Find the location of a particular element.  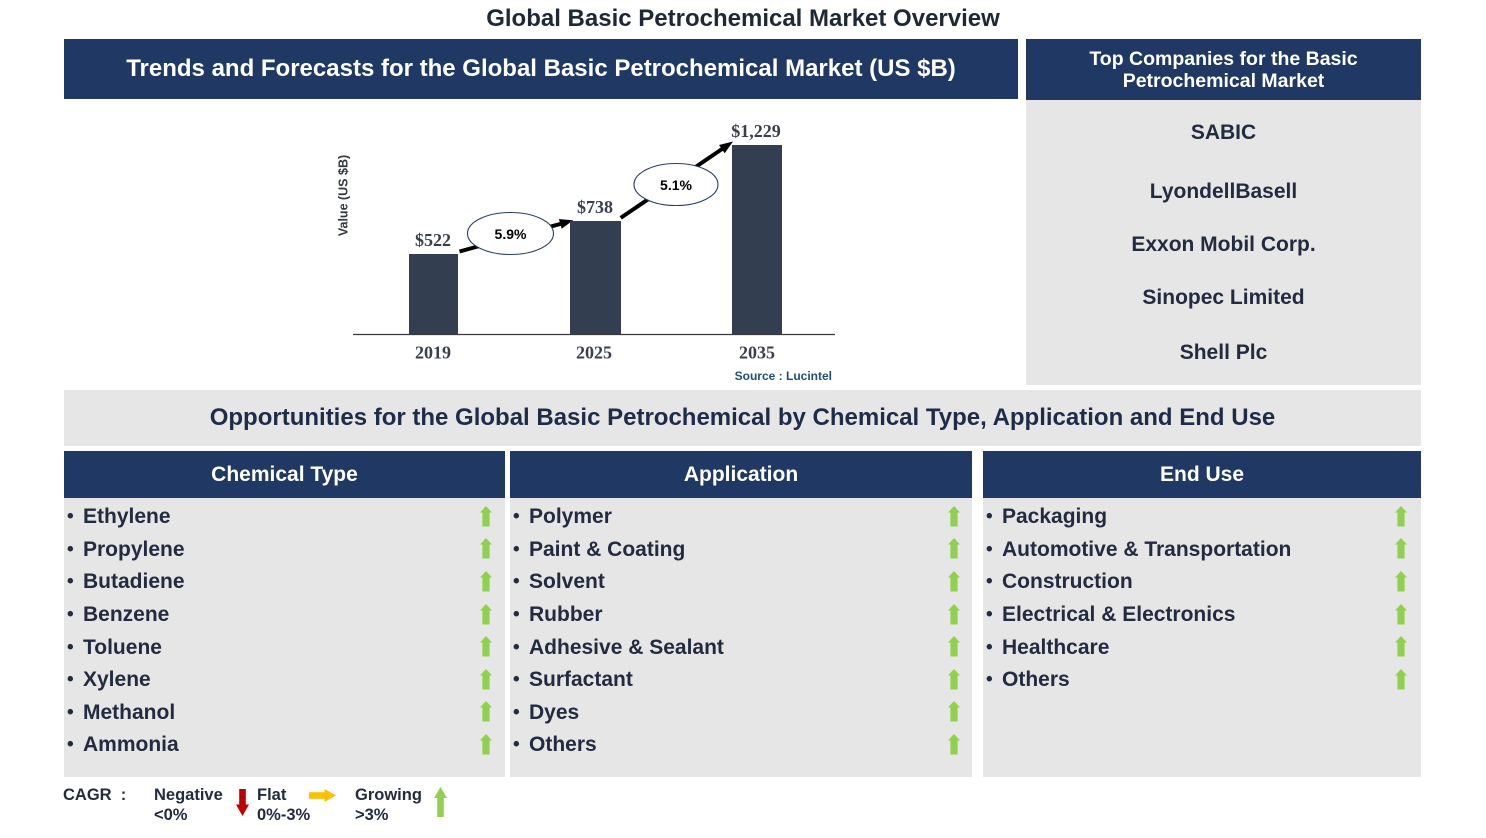

svg-text: Value (US $B) is located at coordinates (344, 195).